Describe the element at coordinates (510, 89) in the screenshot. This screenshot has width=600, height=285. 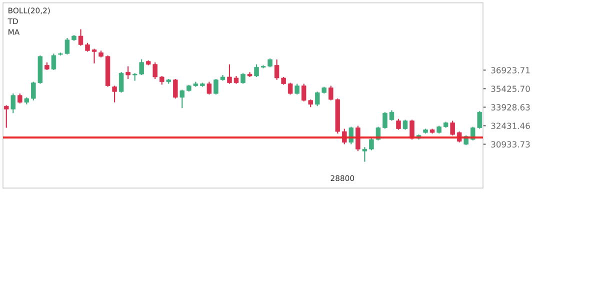
I see `y-tick-label: 35425.70` at that location.